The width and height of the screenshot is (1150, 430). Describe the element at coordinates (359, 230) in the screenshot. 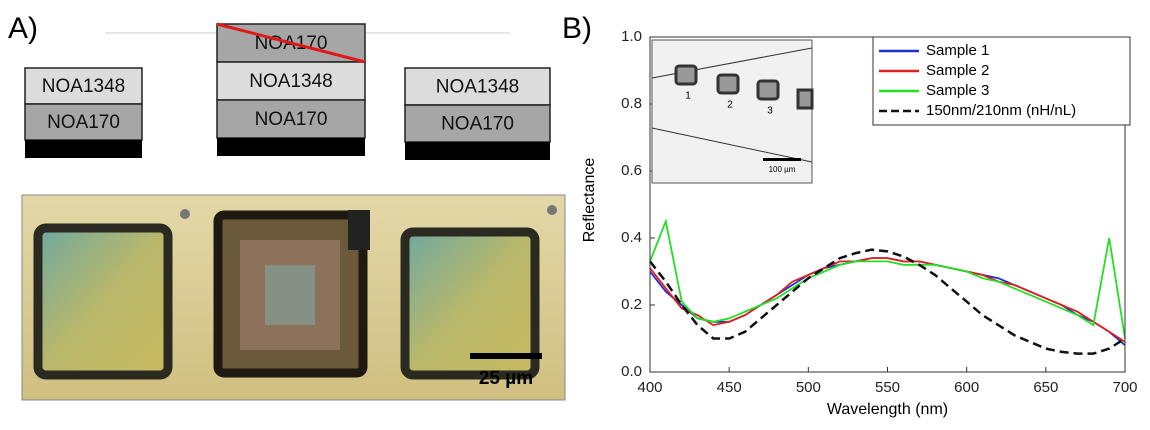

I see `debris` at that location.